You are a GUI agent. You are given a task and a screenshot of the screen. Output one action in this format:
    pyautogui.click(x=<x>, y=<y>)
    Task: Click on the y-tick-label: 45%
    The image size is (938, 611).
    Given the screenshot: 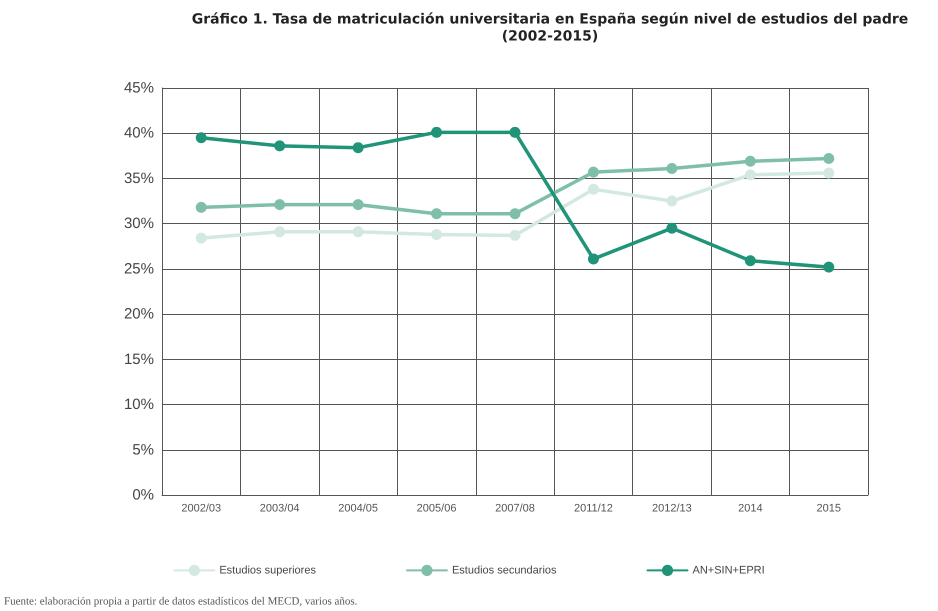 What is the action you would take?
    pyautogui.click(x=139, y=88)
    